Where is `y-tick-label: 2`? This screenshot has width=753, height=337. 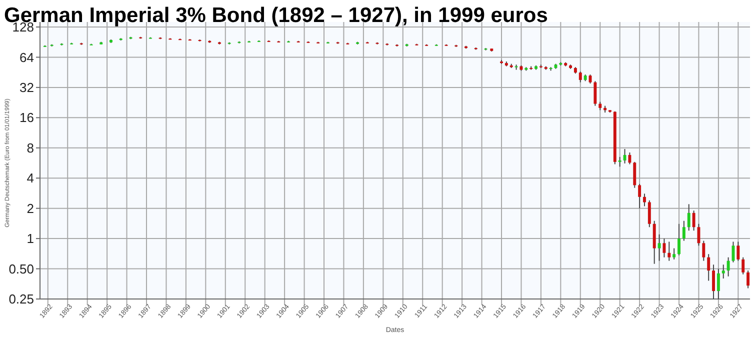 y-tick-label: 2 is located at coordinates (30, 208).